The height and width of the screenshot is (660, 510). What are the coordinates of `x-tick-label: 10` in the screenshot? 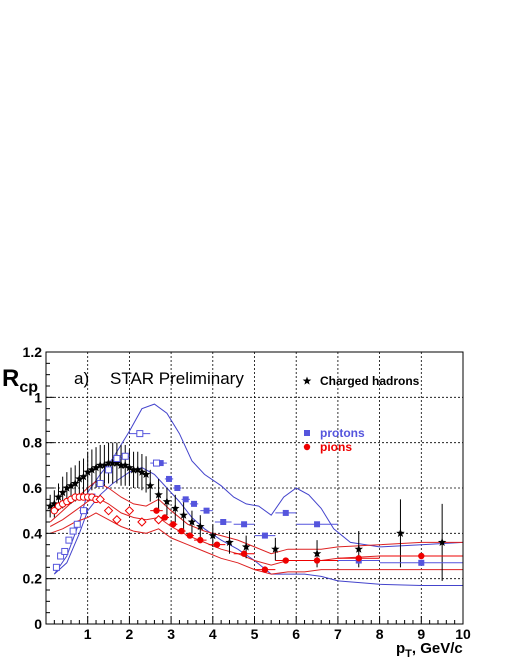 It's located at (463, 634).